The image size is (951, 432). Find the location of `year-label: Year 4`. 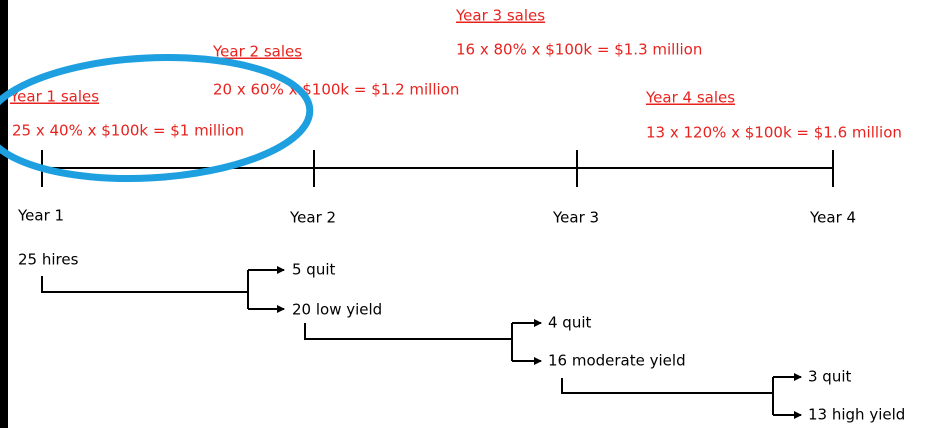

year-label: Year 4 is located at coordinates (832, 218).